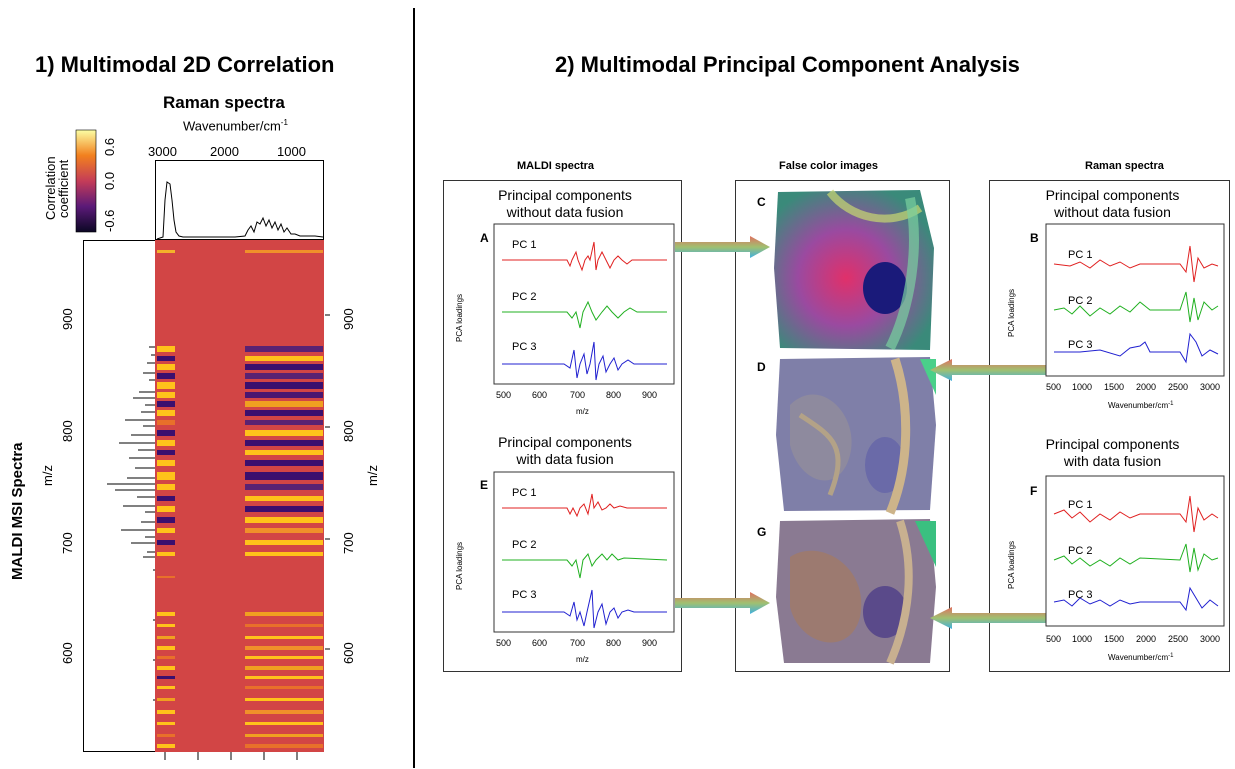 The width and height of the screenshot is (1235, 769). What do you see at coordinates (577, 643) in the screenshot?
I see `panel-e-xtick-700: 700` at bounding box center [577, 643].